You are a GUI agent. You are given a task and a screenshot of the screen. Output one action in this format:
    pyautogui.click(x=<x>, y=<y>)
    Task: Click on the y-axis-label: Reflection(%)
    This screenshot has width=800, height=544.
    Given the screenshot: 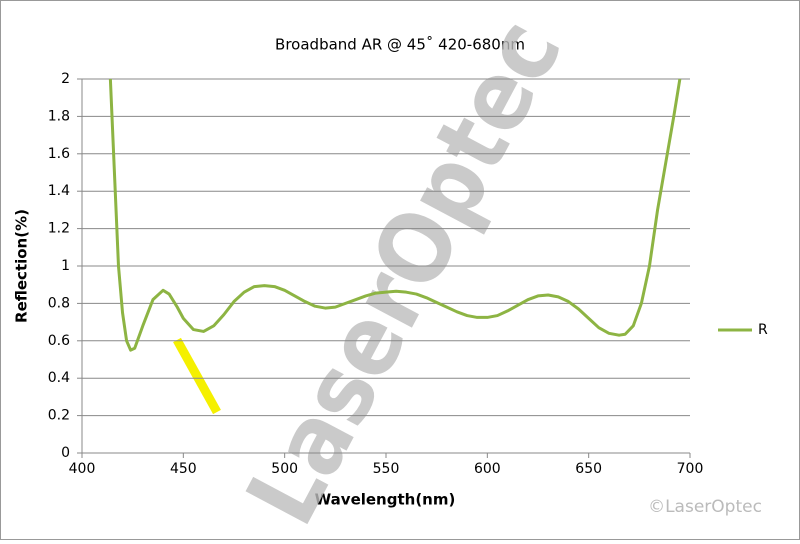 What is the action you would take?
    pyautogui.click(x=22, y=266)
    